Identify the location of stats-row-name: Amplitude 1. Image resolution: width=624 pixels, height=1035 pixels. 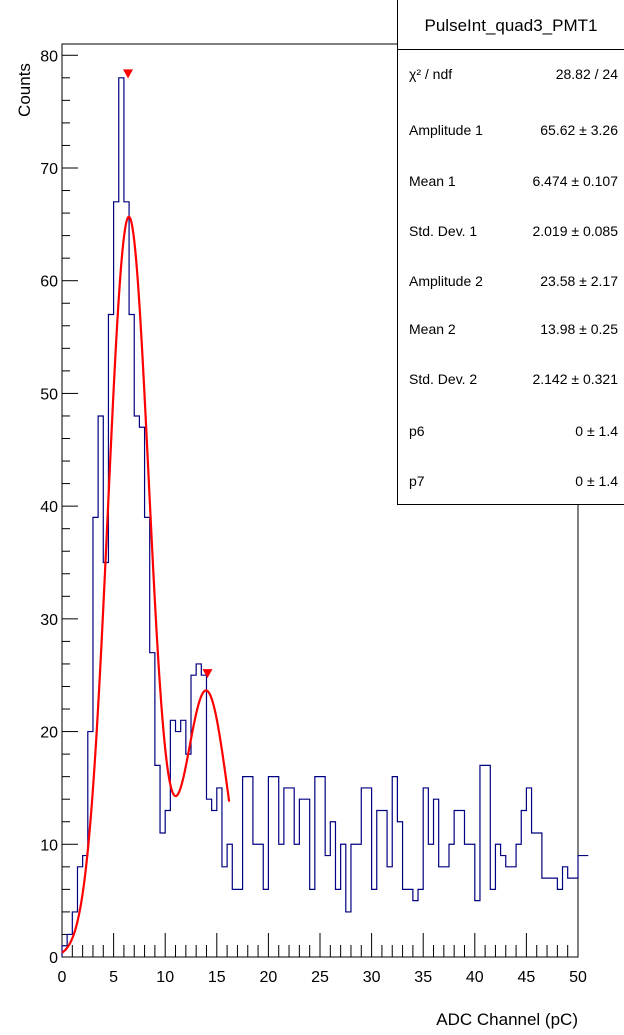
(446, 130).